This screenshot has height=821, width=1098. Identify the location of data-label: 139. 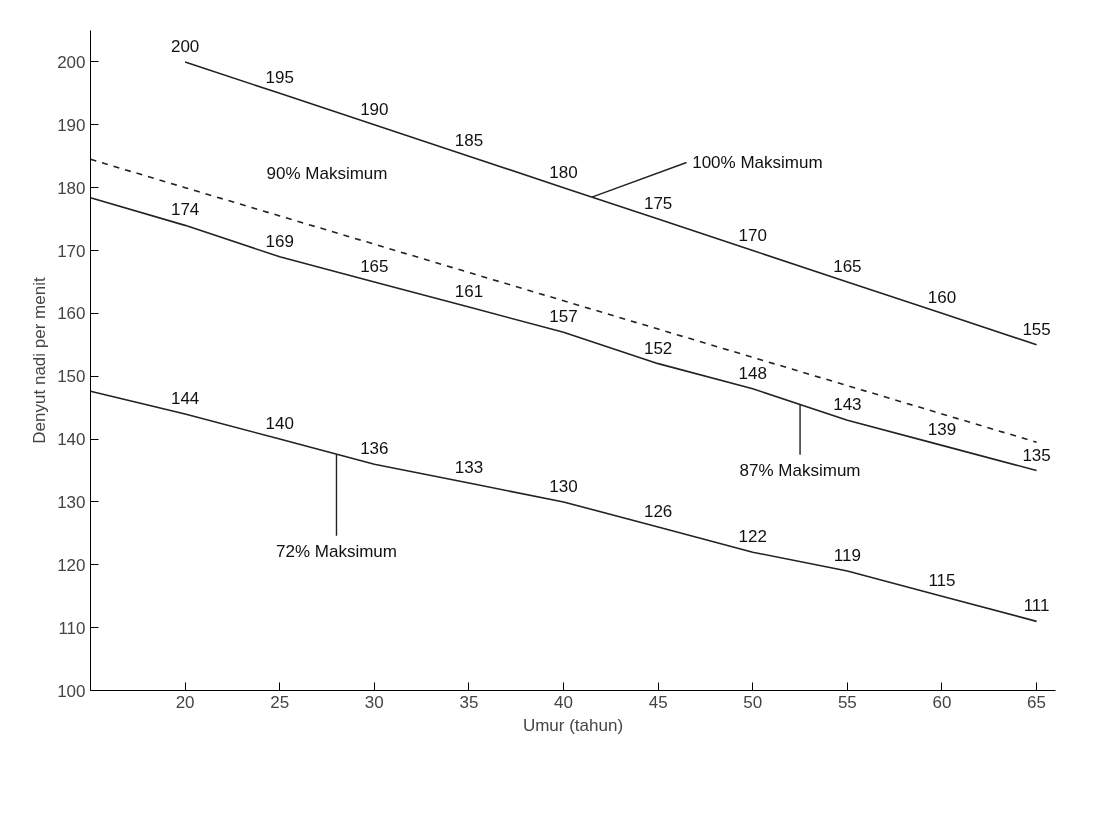
(942, 430).